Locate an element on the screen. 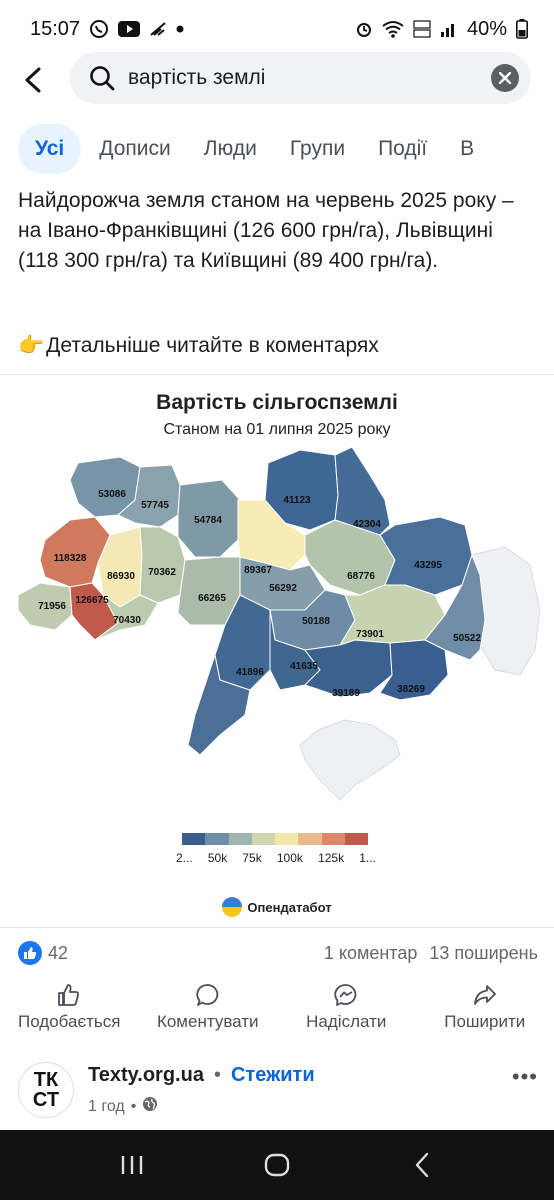 The height and width of the screenshot is (1200, 554). legend-label: 100k is located at coordinates (289, 858).